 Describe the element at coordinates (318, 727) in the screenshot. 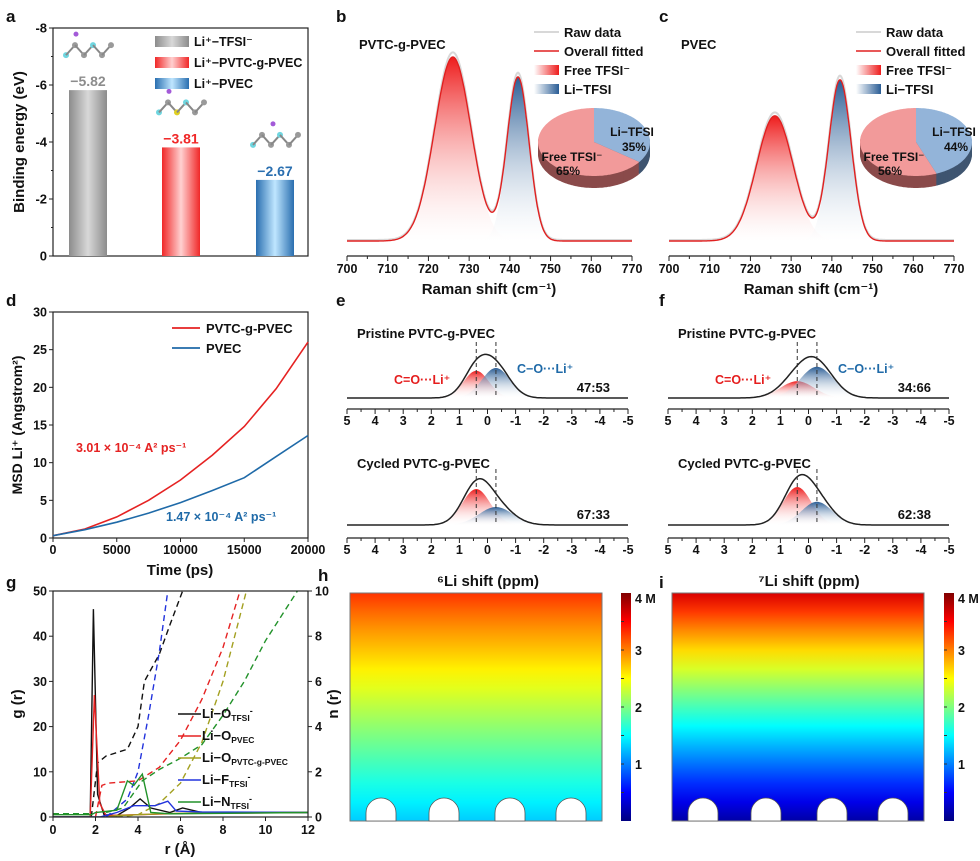

I see `y-right-tick-label: 4` at that location.